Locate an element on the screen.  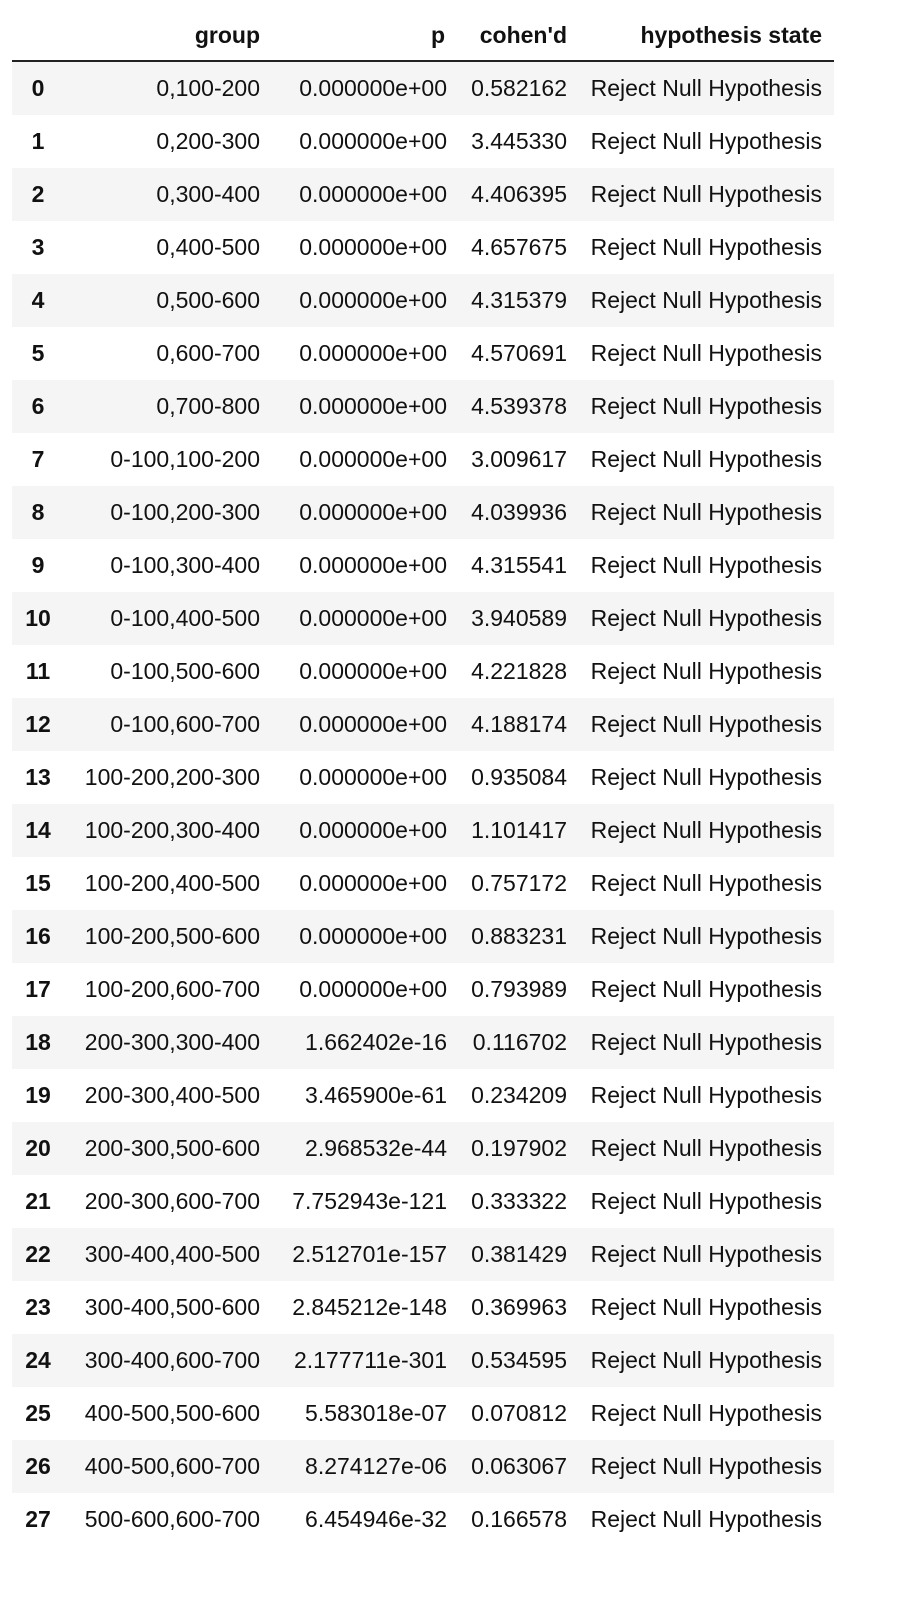
row-index: 4 is located at coordinates (36, 300).